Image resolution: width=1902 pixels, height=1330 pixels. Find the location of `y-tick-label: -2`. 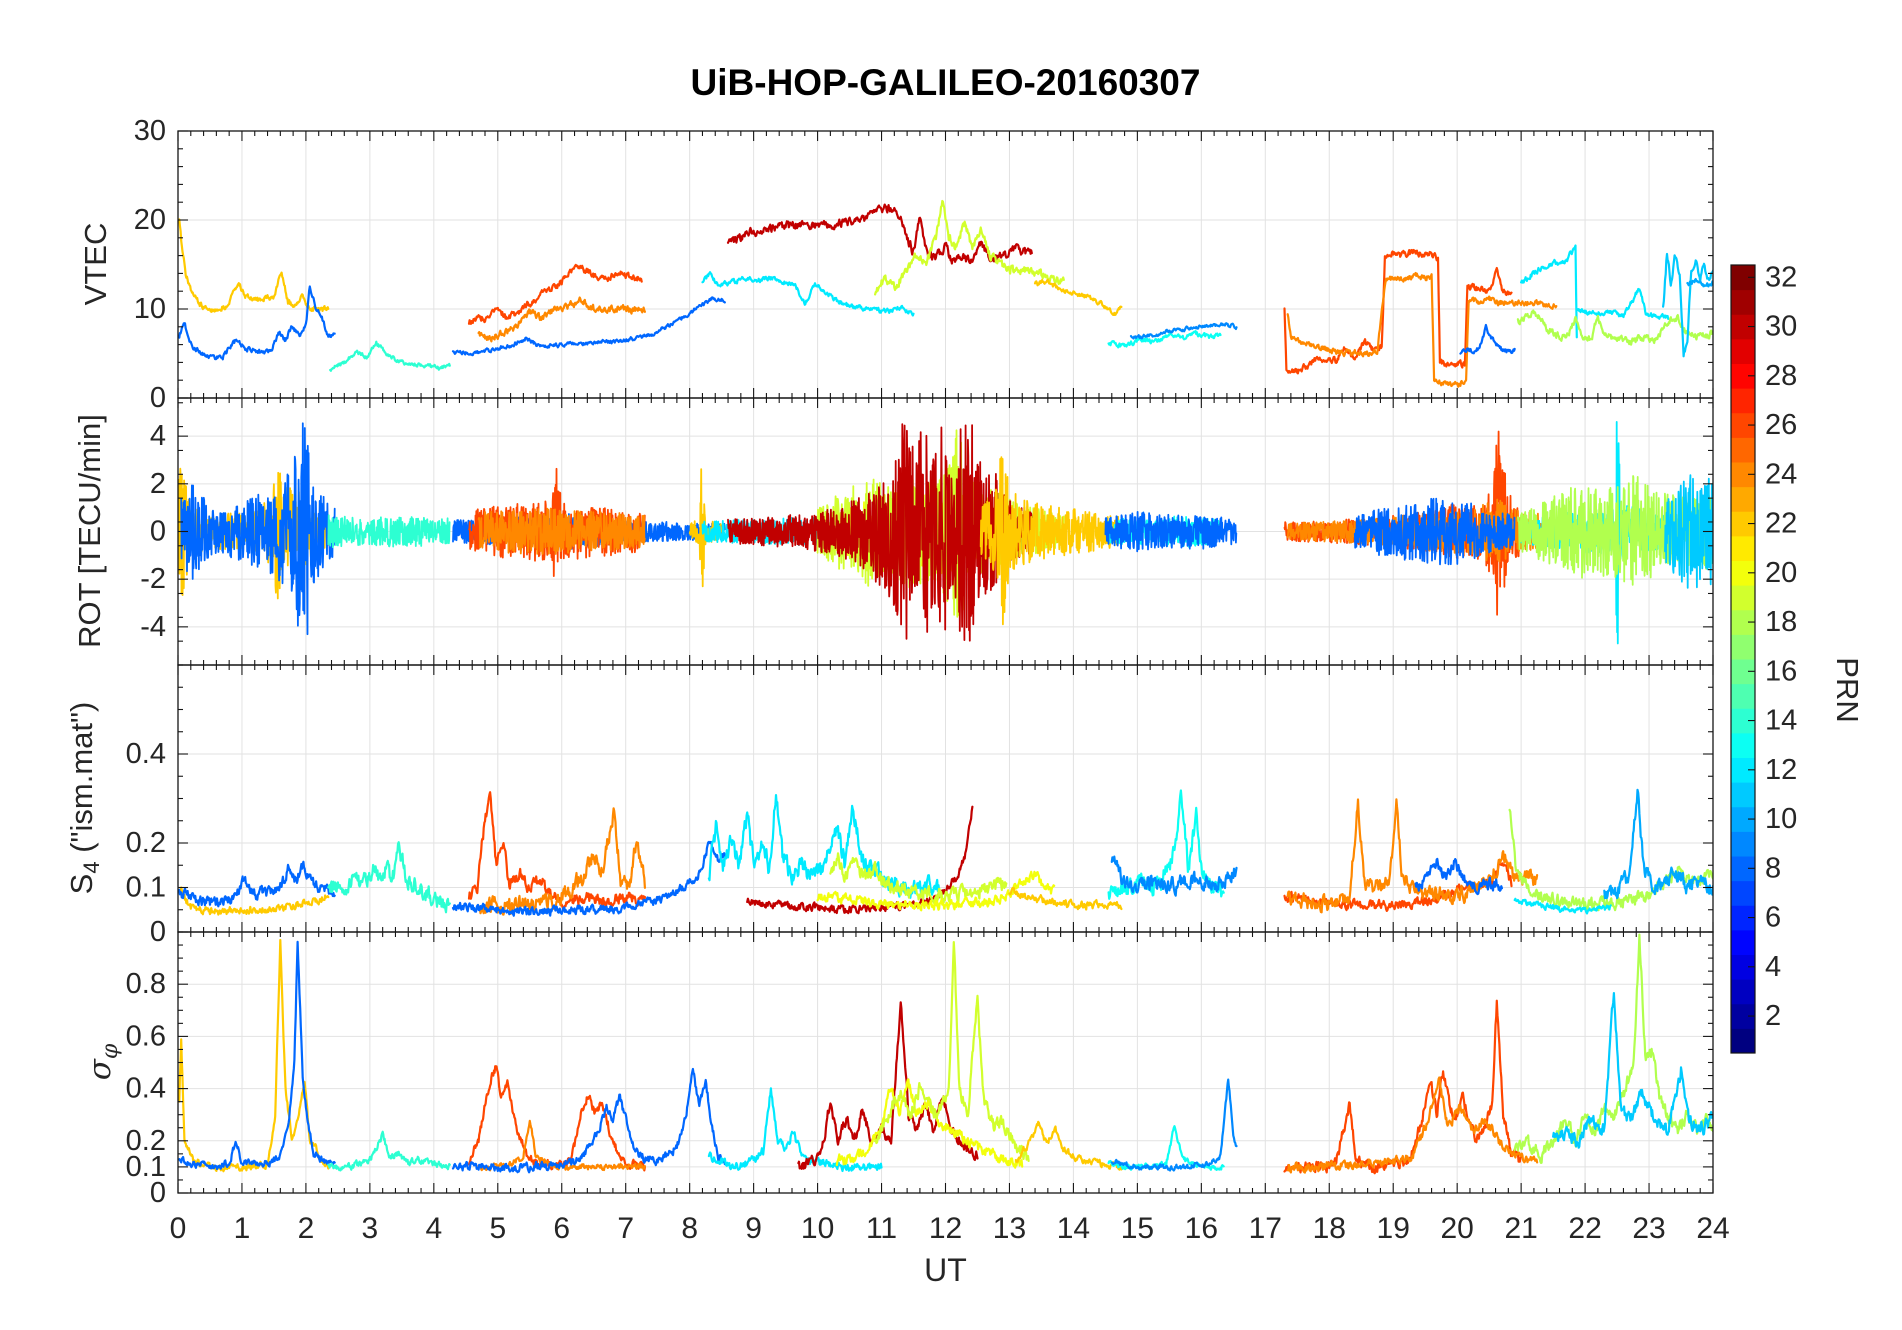

y-tick-label: -2 is located at coordinates (153, 579).